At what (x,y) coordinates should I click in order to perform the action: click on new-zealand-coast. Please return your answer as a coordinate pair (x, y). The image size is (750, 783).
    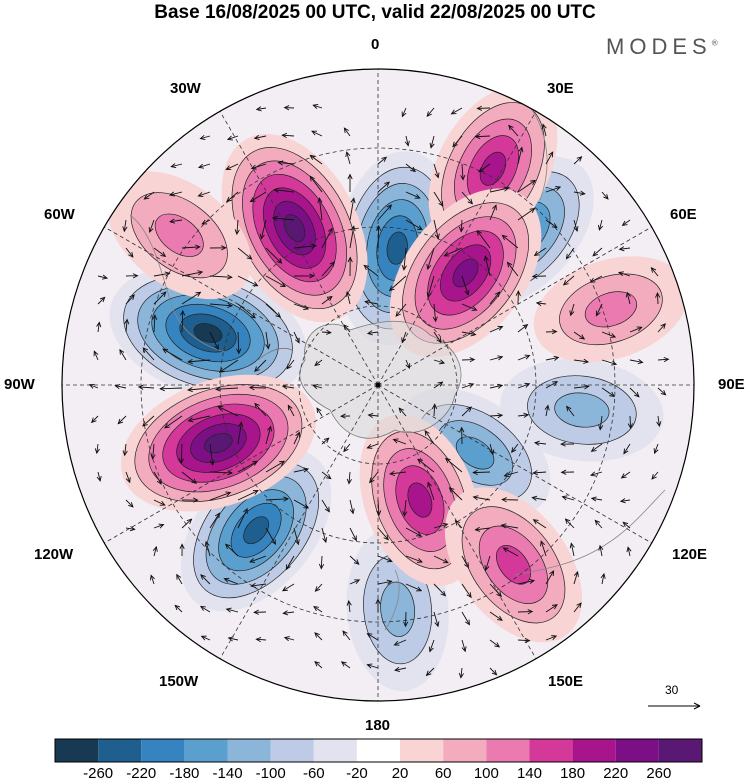
    Looking at the image, I should click on (392, 600).